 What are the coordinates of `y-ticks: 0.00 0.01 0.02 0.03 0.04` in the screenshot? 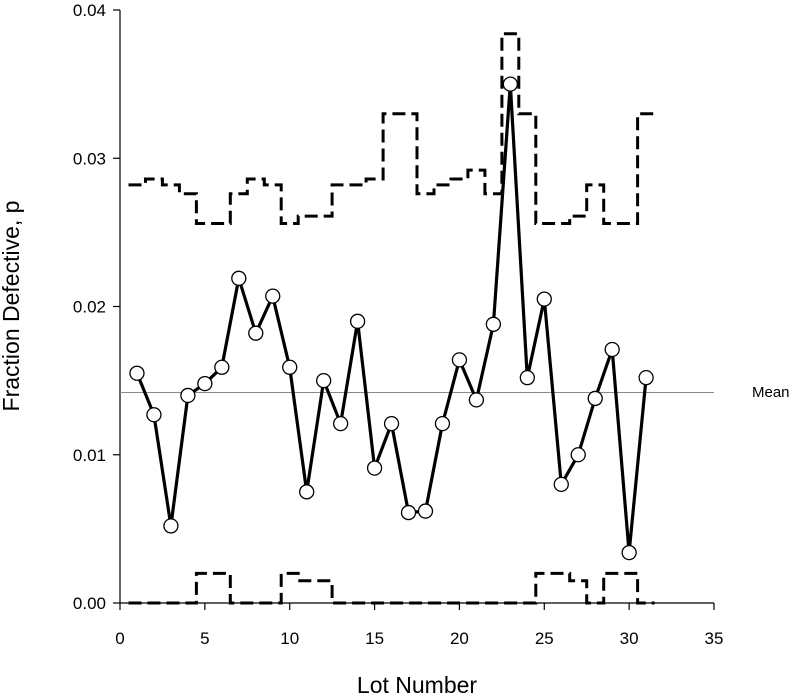 It's located at (96, 307).